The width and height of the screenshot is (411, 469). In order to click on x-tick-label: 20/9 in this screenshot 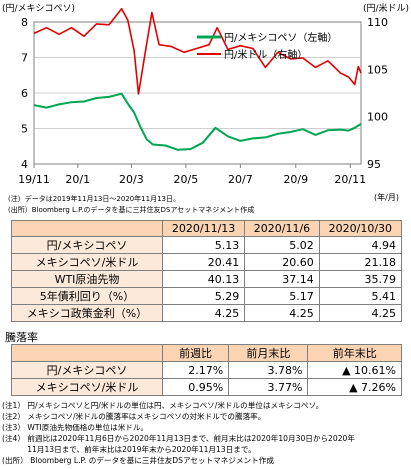, I will do `click(295, 179)`.